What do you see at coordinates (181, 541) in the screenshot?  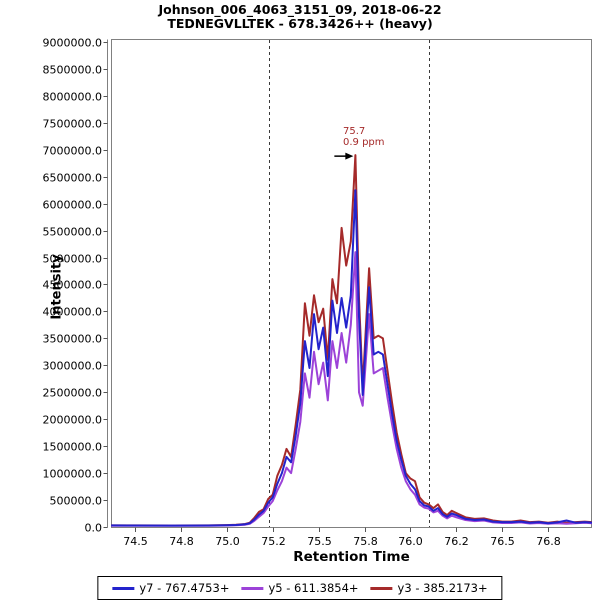 I see `x-axis-tick-label: 74.8` at bounding box center [181, 541].